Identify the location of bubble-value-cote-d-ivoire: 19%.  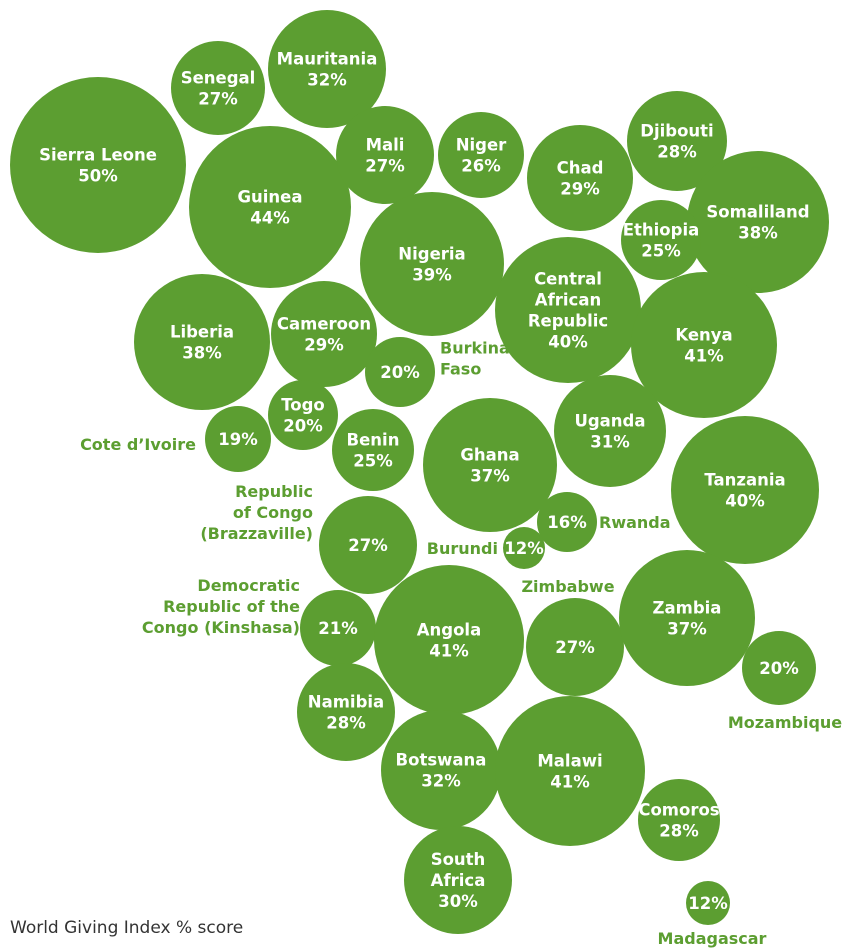
(238, 439).